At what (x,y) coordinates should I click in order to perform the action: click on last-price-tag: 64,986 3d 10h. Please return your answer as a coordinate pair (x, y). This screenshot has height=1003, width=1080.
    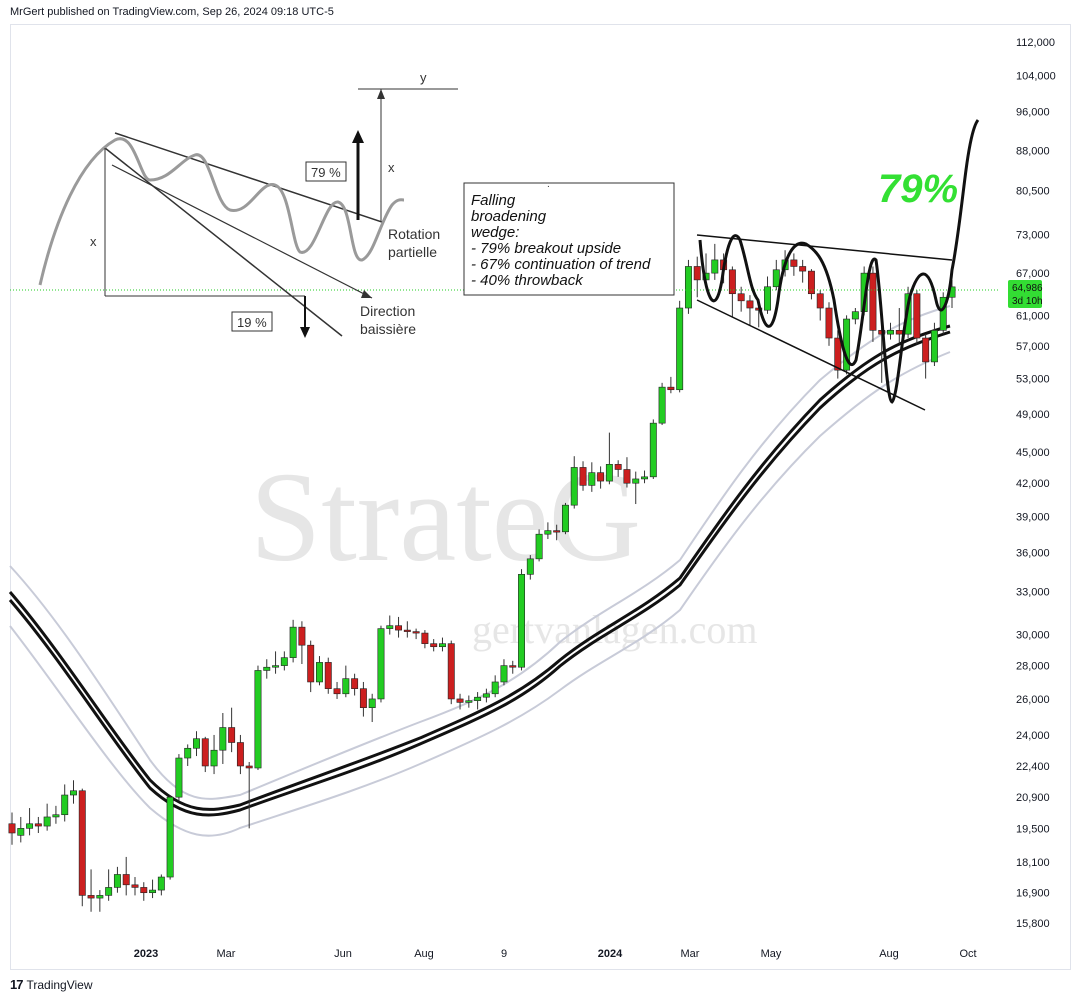
    Looking at the image, I should click on (1025, 294).